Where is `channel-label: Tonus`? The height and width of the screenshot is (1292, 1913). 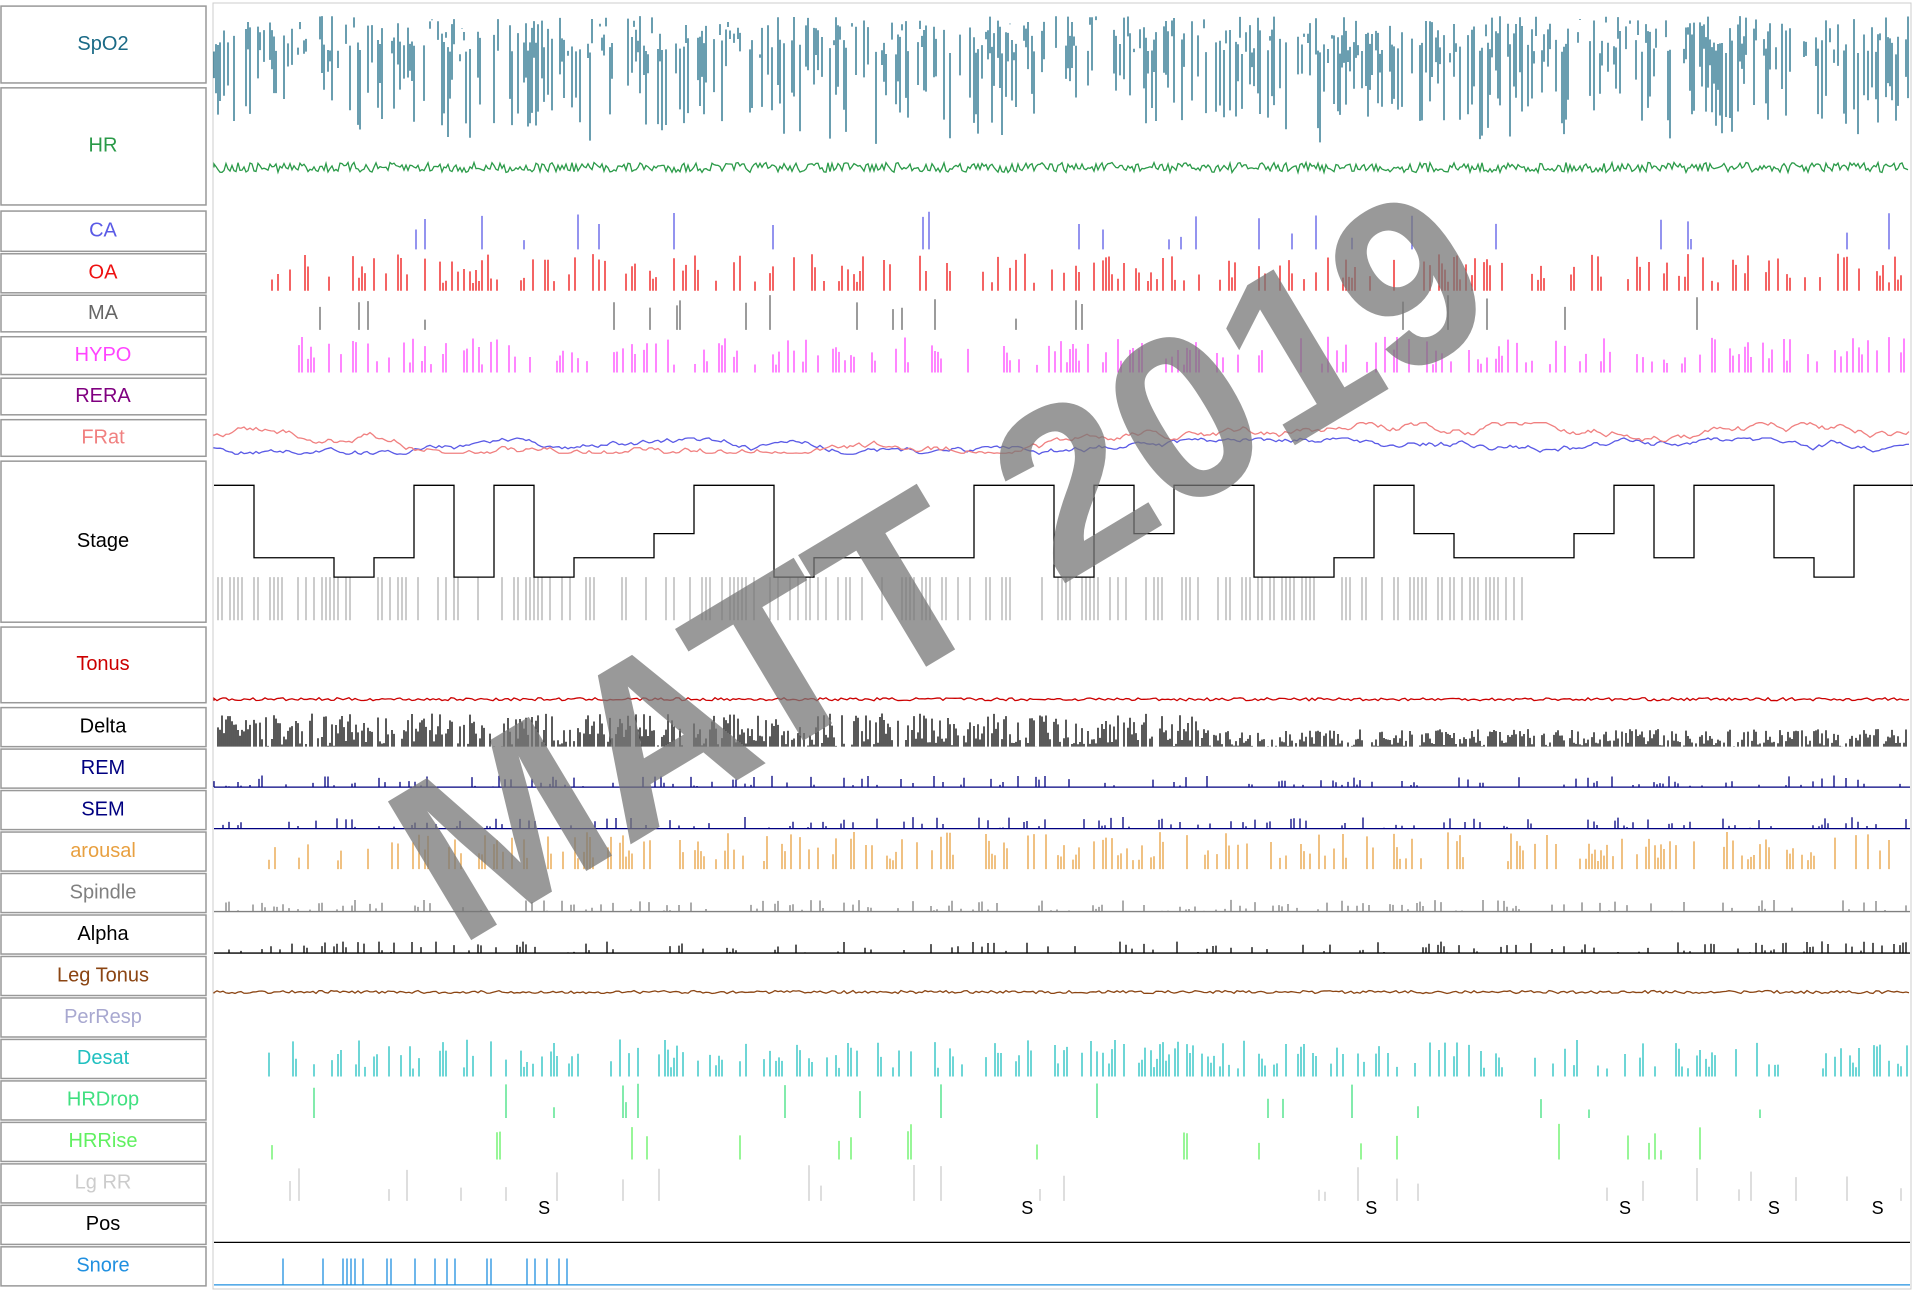 channel-label: Tonus is located at coordinates (102, 664).